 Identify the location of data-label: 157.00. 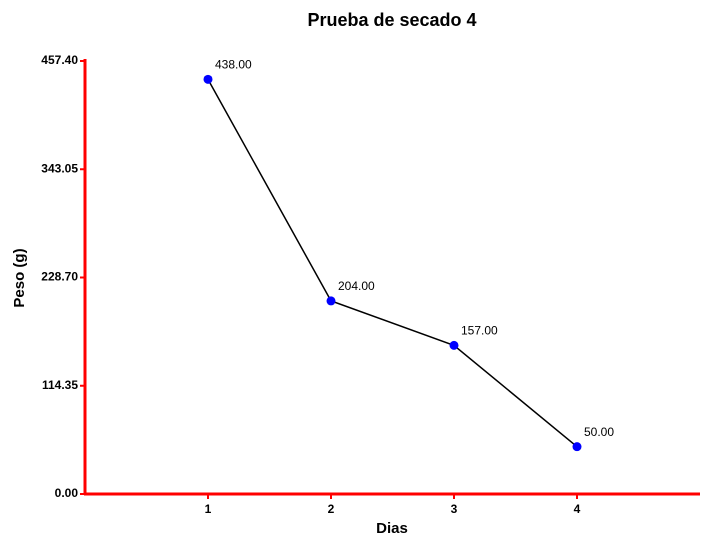
(479, 331).